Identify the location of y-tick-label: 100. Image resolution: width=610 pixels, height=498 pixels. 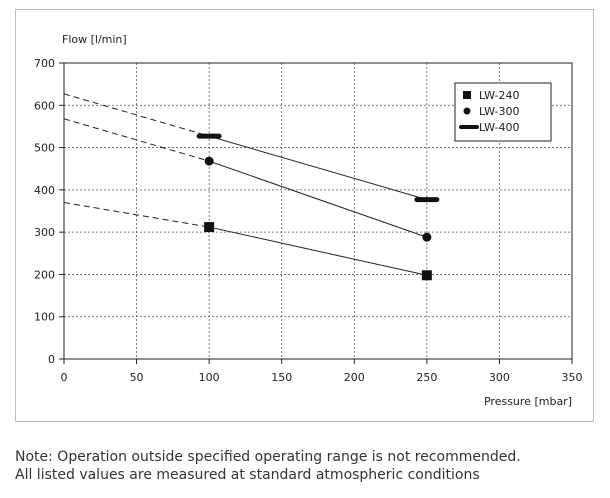
(44, 317).